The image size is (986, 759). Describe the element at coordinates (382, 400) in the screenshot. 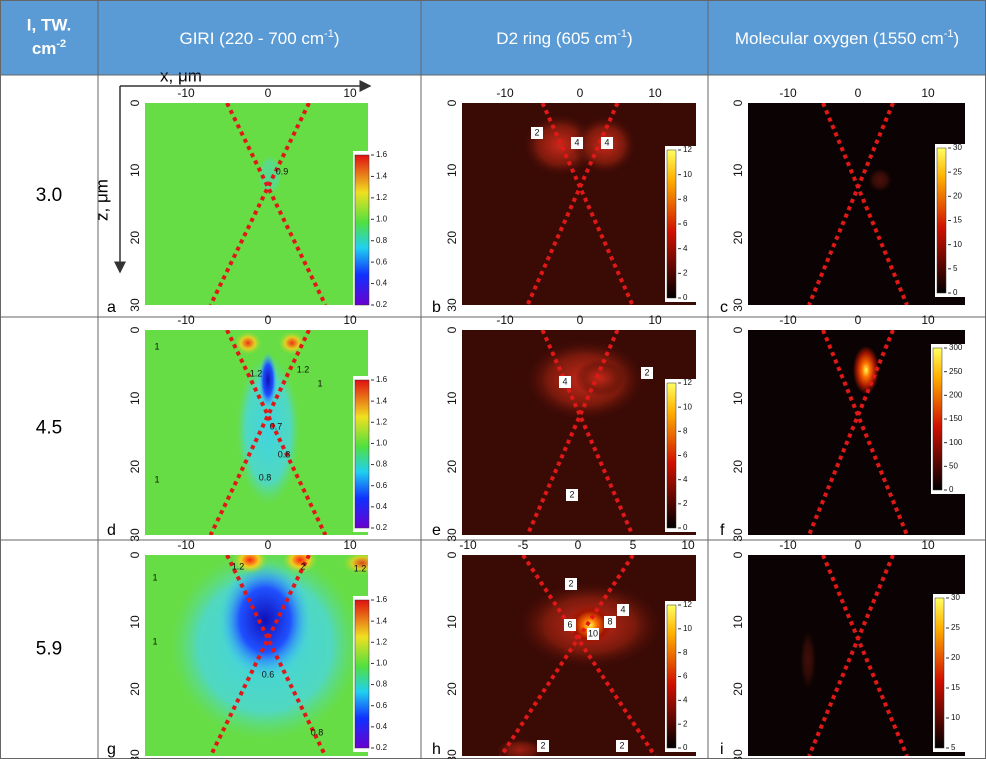

I see `colorbar-label: 1.4` at that location.